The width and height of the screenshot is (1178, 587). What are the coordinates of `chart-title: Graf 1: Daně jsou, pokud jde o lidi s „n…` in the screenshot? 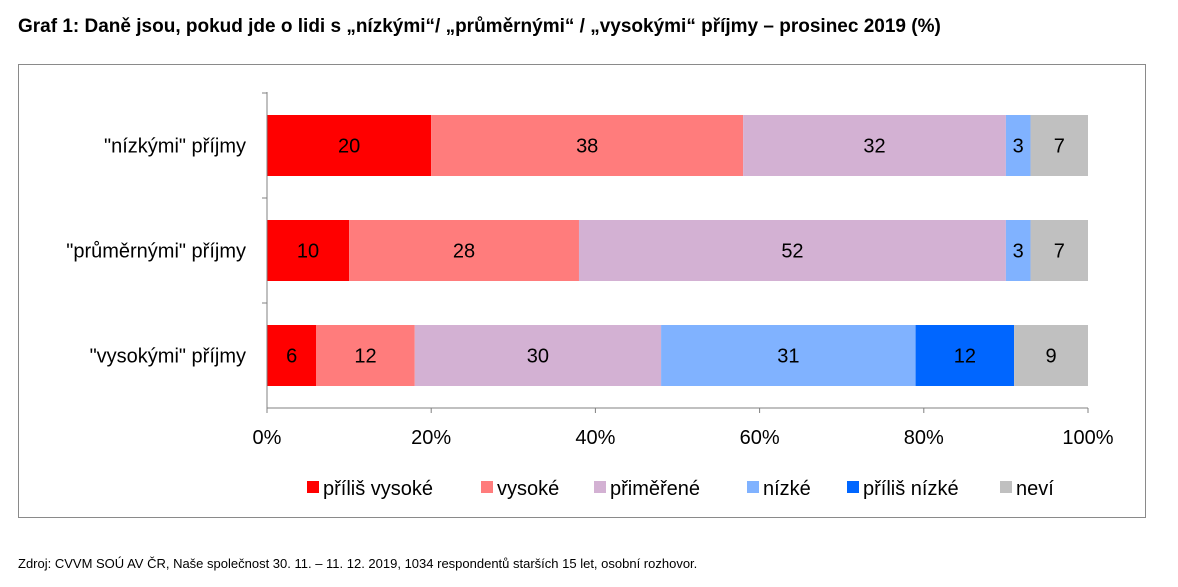 It's located at (479, 26).